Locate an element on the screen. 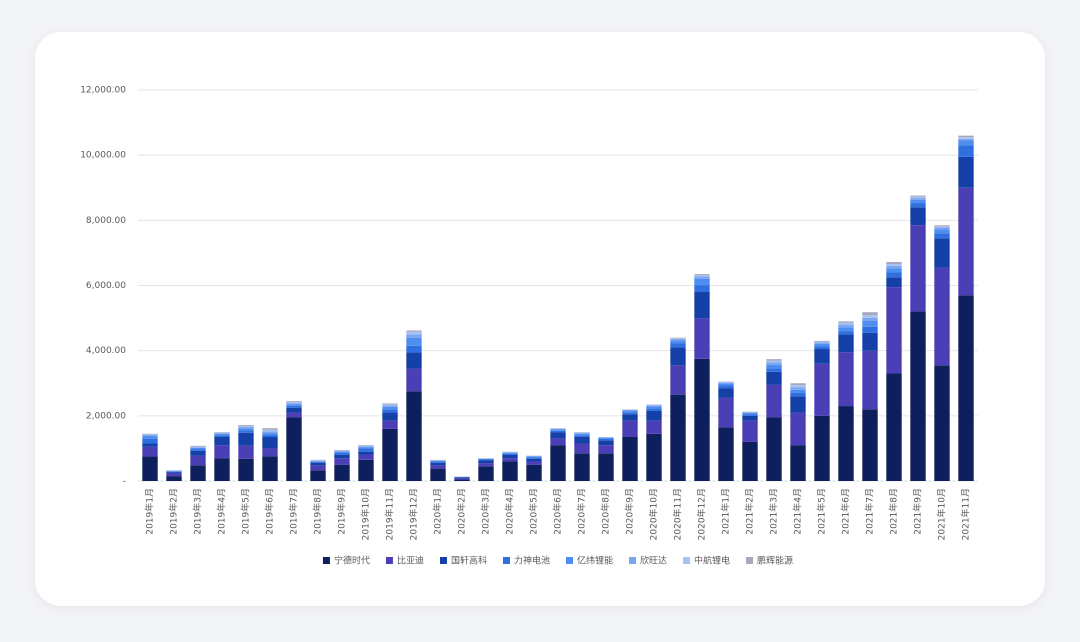 This screenshot has height=642, width=1080. x-tick-label: 2021年2月 is located at coordinates (750, 511).